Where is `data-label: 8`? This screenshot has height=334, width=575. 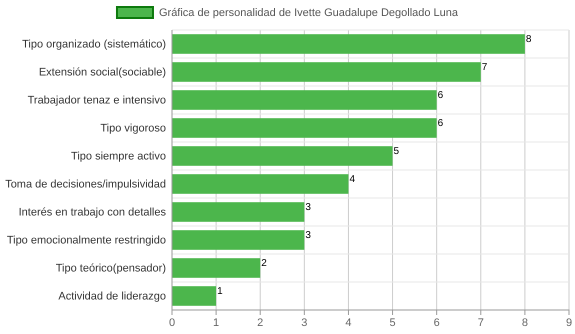 data-label: 8 is located at coordinates (529, 39).